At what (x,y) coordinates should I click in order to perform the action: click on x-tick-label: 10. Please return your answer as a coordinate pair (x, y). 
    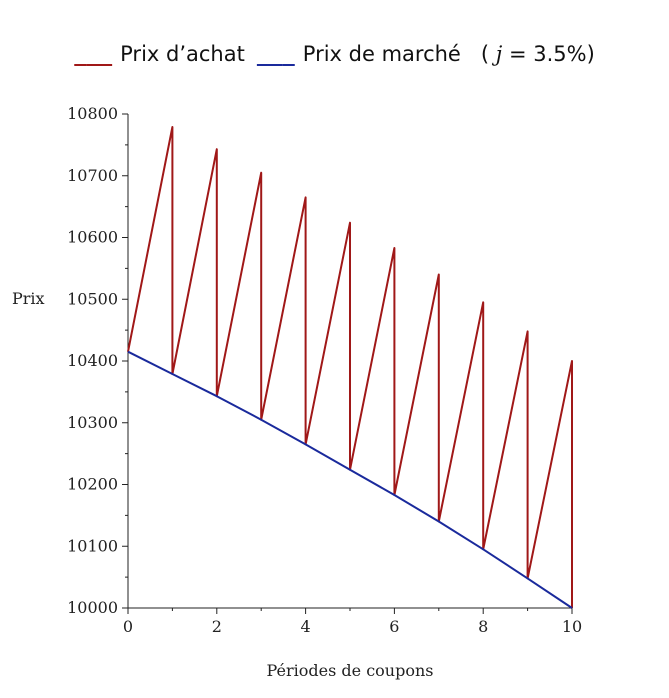
    Looking at the image, I should click on (572, 626).